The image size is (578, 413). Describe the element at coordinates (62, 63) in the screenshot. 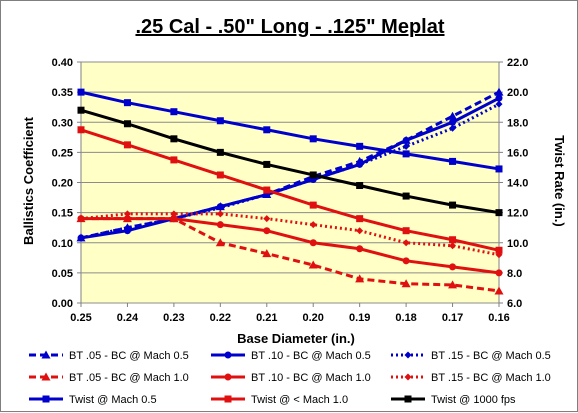

I see `left-tick-label: 0.40` at that location.